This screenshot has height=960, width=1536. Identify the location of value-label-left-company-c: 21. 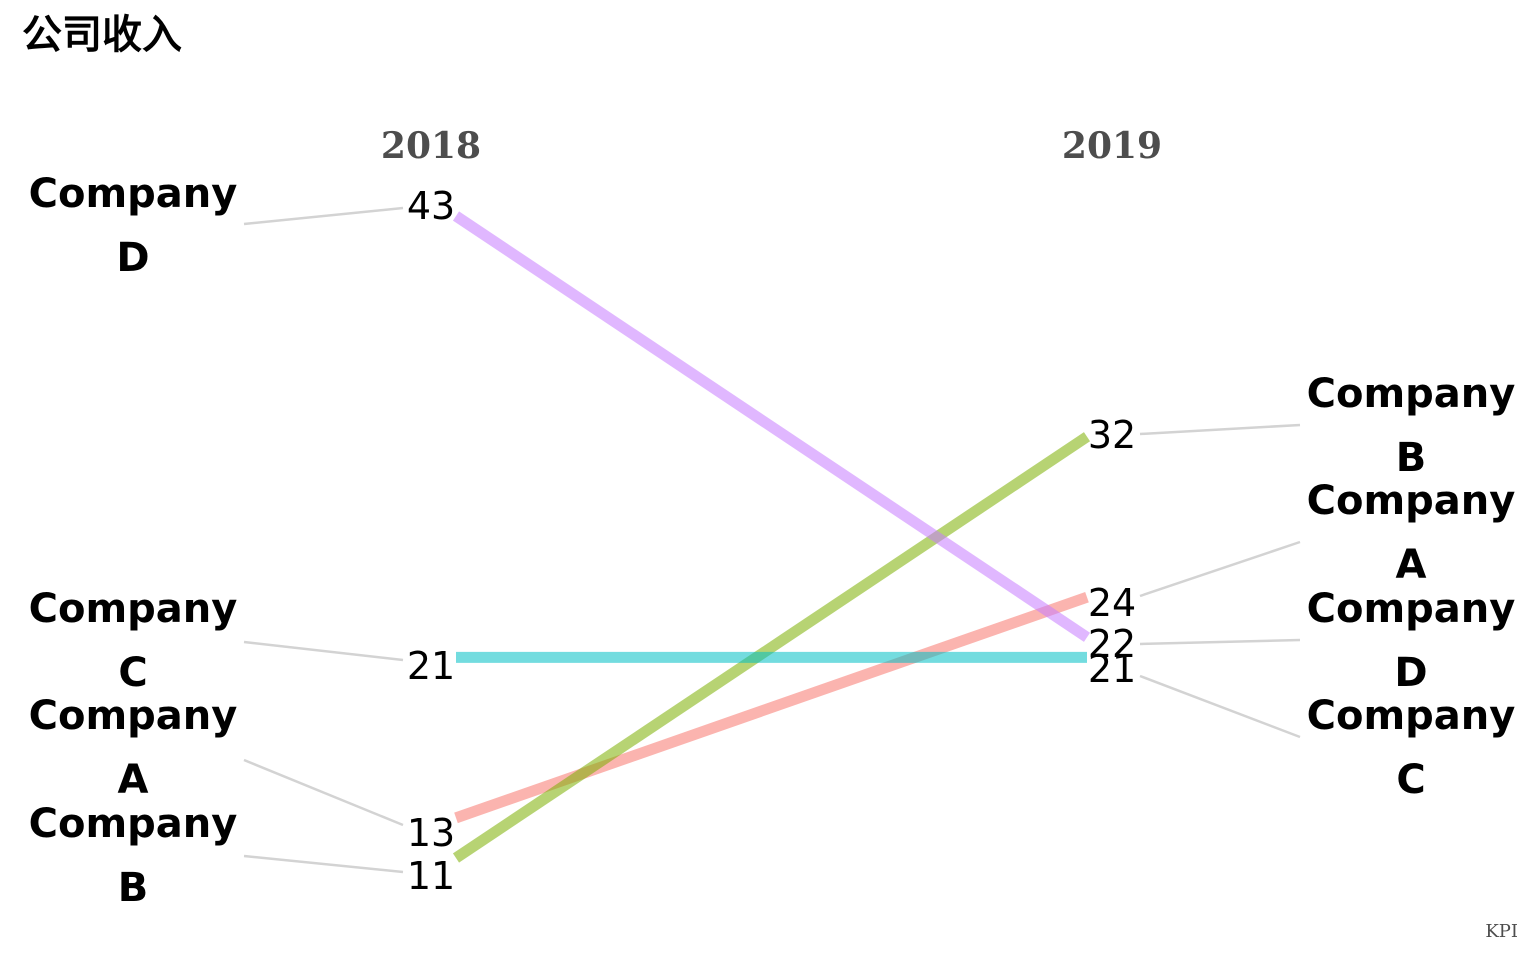
(431, 666).